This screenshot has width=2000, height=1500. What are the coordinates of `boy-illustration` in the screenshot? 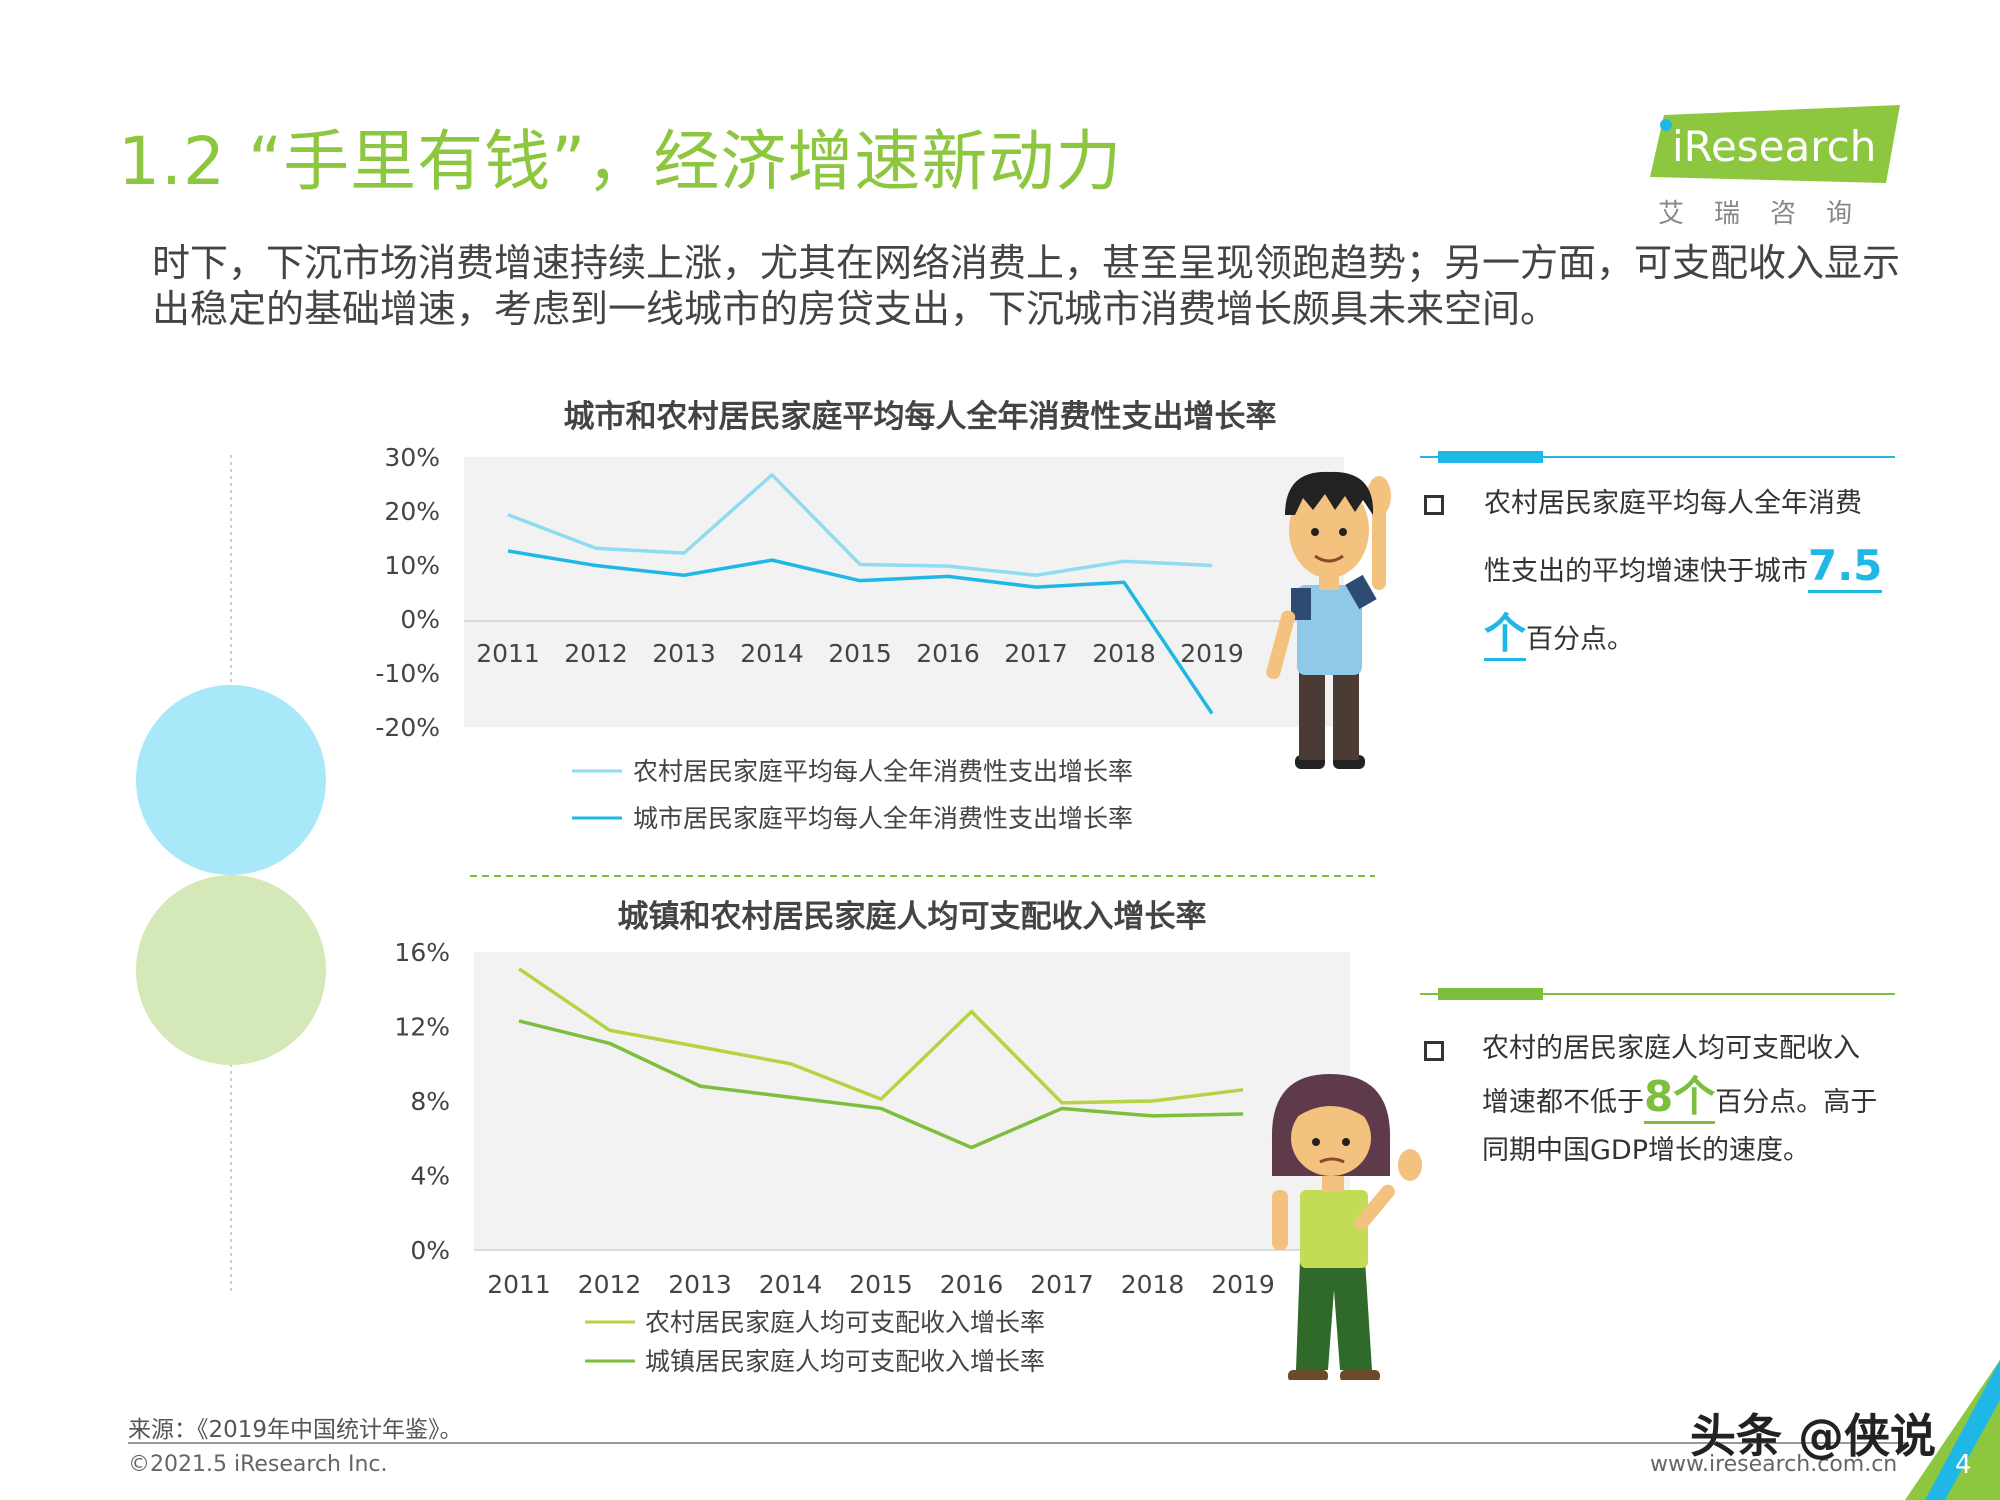 It's located at (1328, 620).